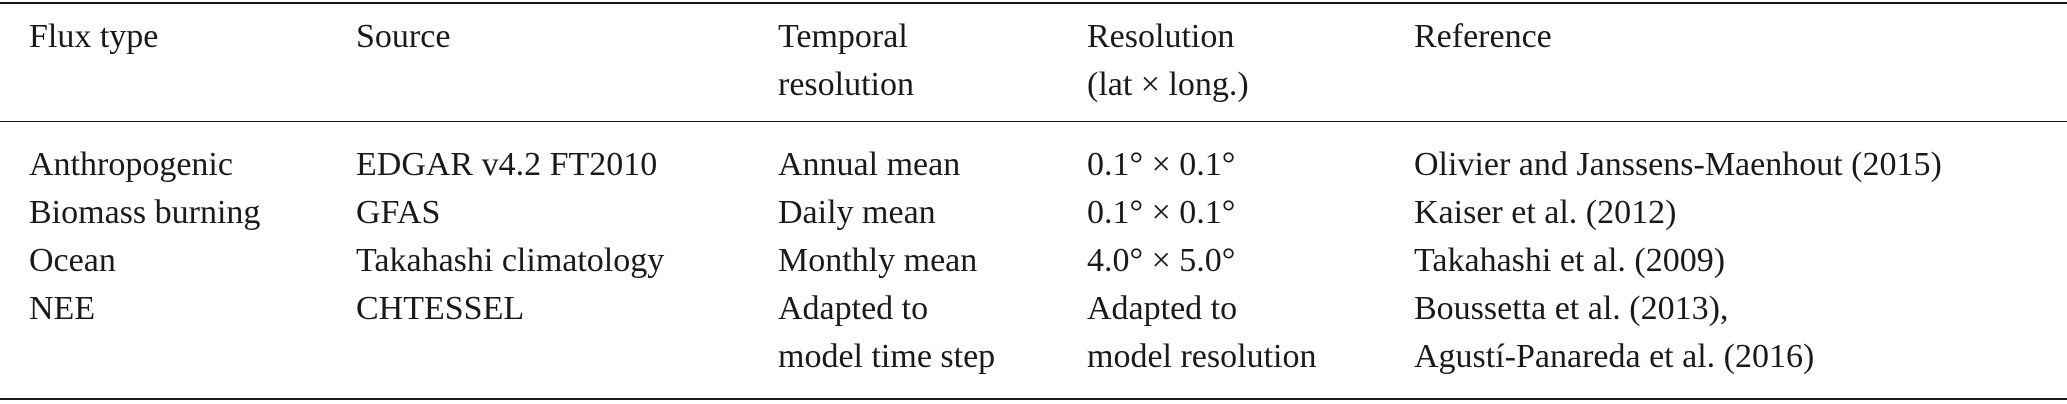  Describe the element at coordinates (131, 164) in the screenshot. I see `cell: Anthropogenic` at that location.